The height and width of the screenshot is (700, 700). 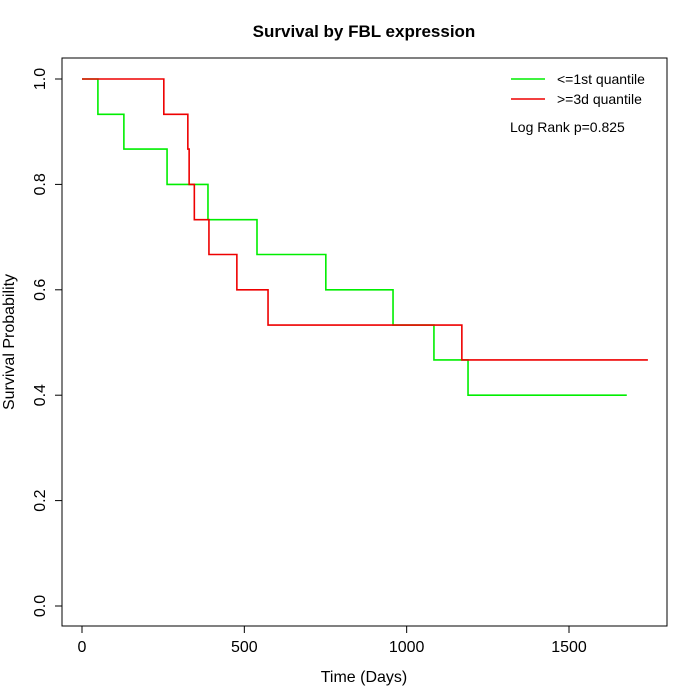 What do you see at coordinates (364, 31) in the screenshot?
I see `chart-title: Survival by FBL expression` at bounding box center [364, 31].